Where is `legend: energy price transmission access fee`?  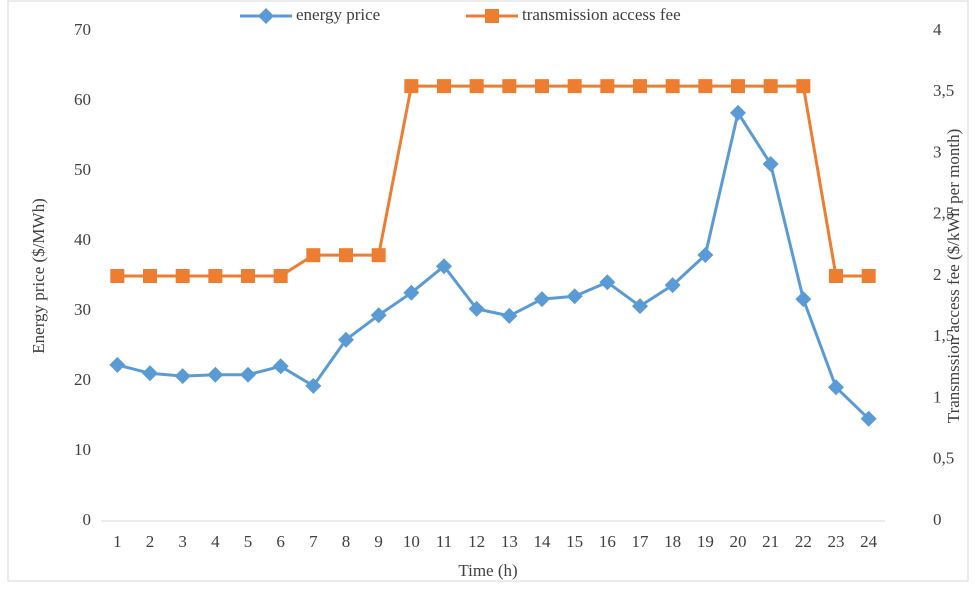
legend: energy price transmission access fee is located at coordinates (460, 14).